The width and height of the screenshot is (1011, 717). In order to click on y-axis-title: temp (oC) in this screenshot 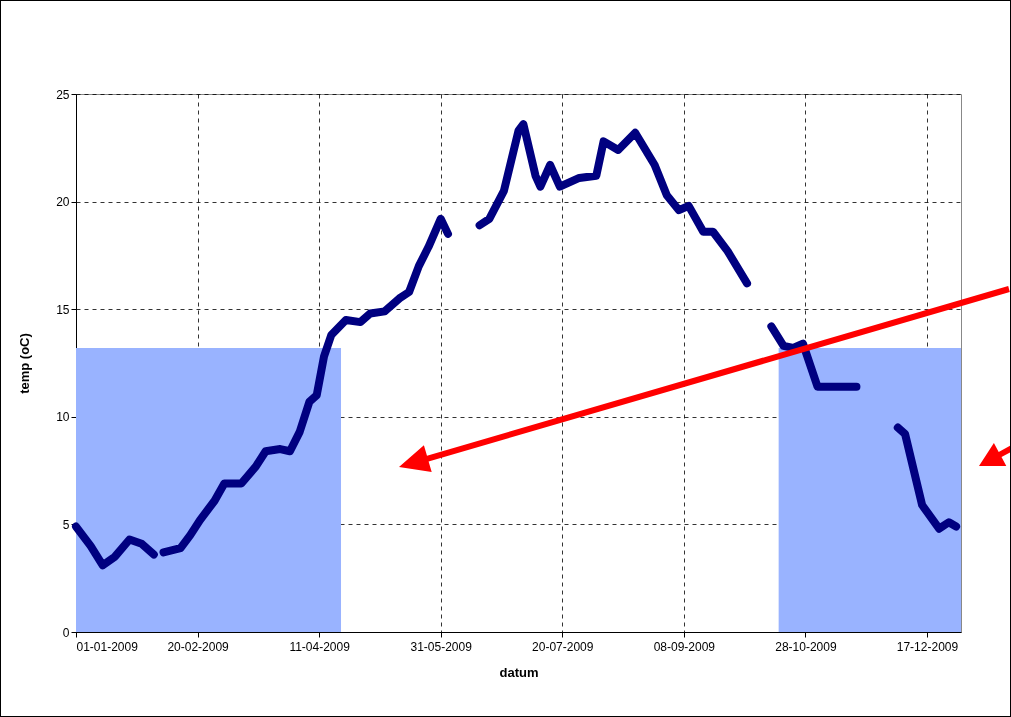, I will do `click(25, 363)`.